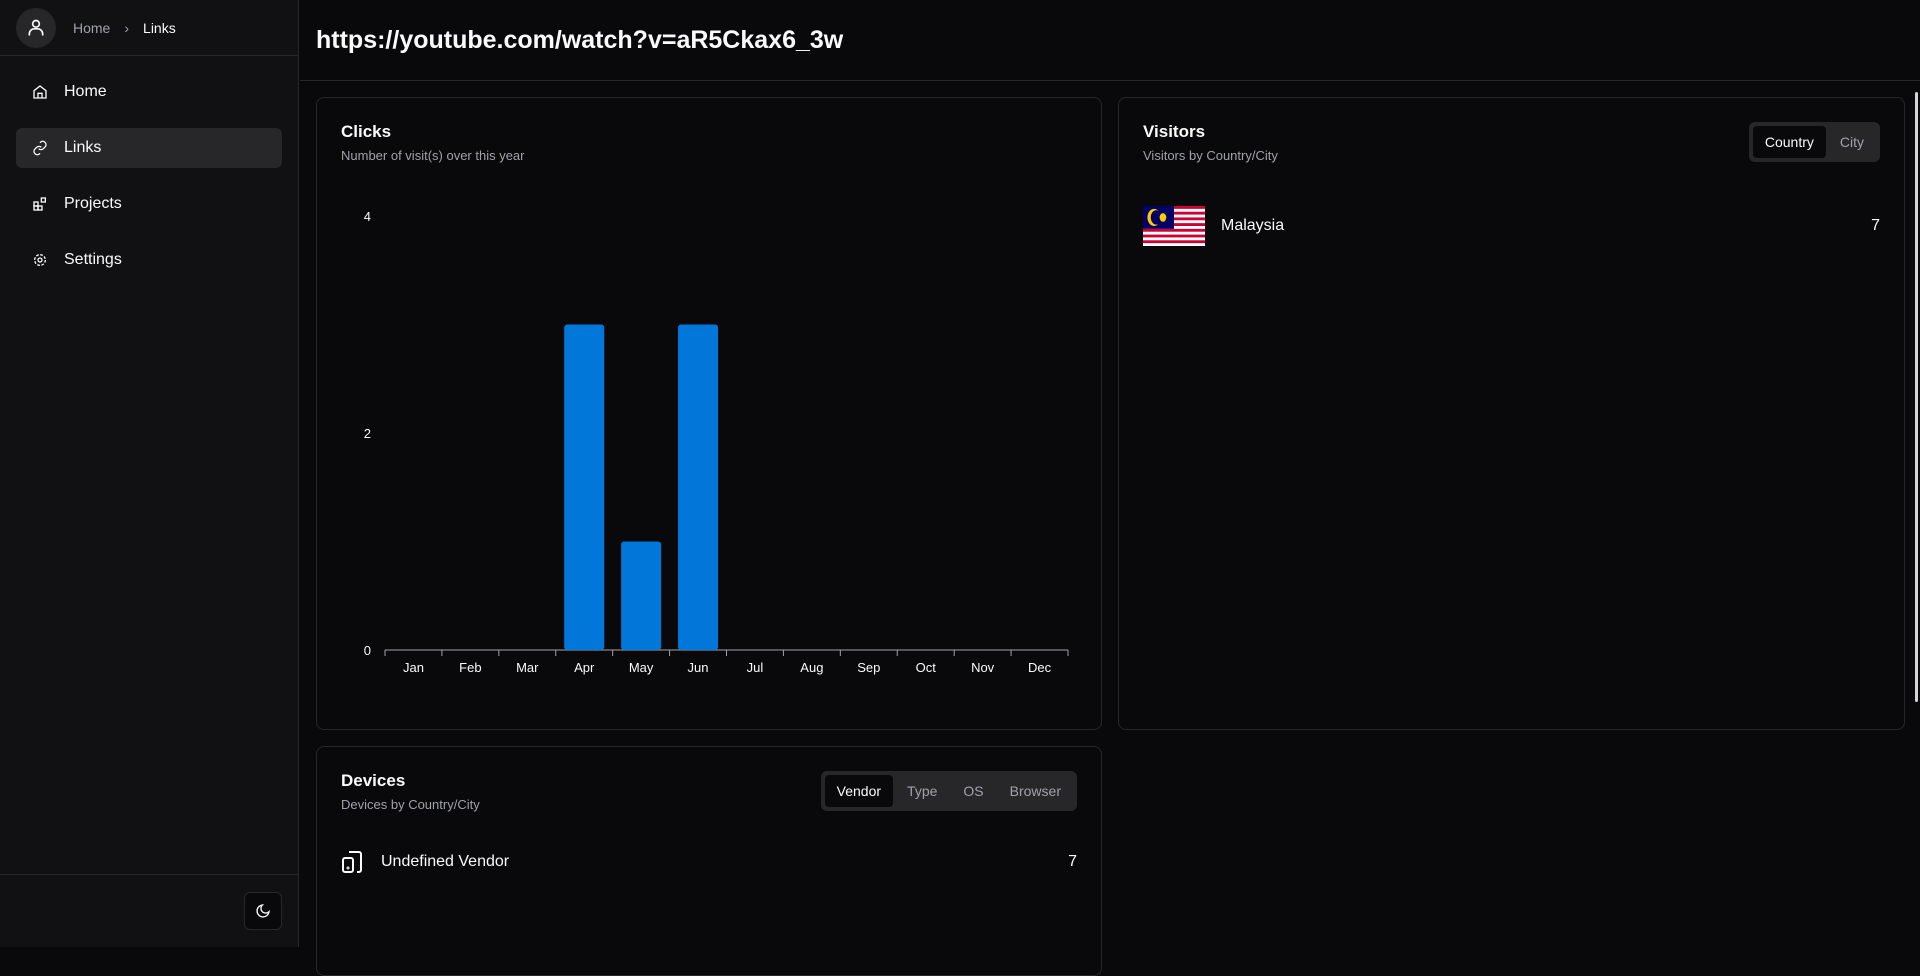 The image size is (1920, 976). What do you see at coordinates (40, 148) in the screenshot?
I see `link-icon` at bounding box center [40, 148].